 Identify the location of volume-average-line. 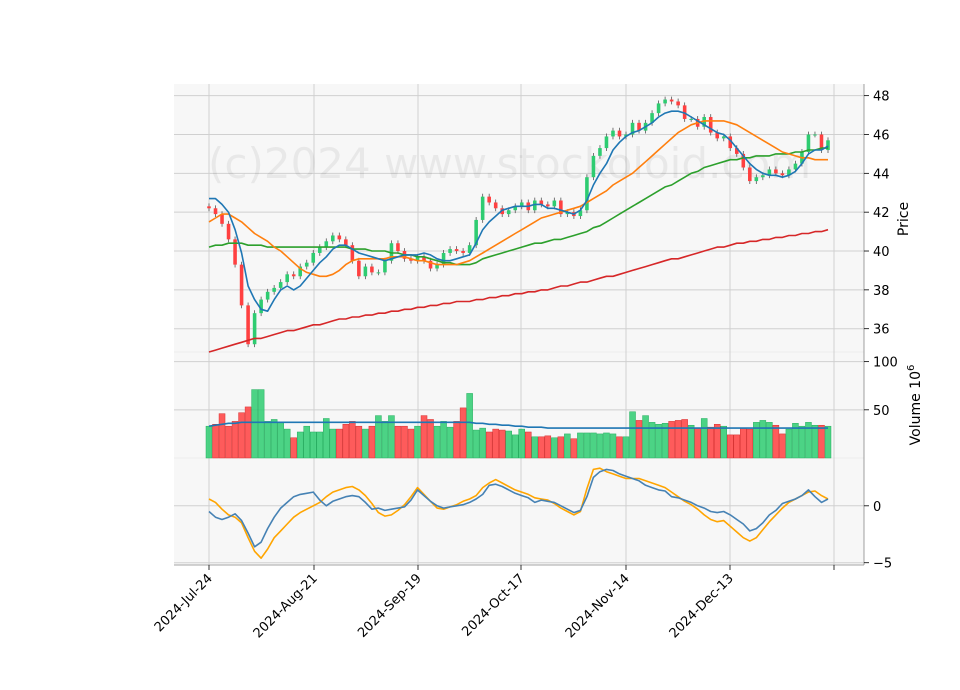
(518, 425).